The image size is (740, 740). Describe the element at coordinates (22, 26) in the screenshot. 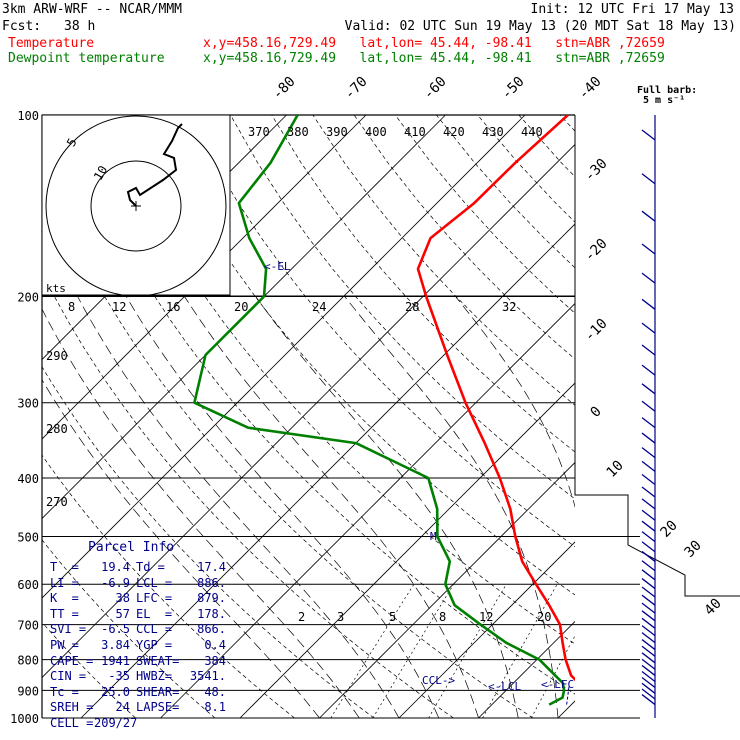

I see `forecast-label: Fcst:` at that location.